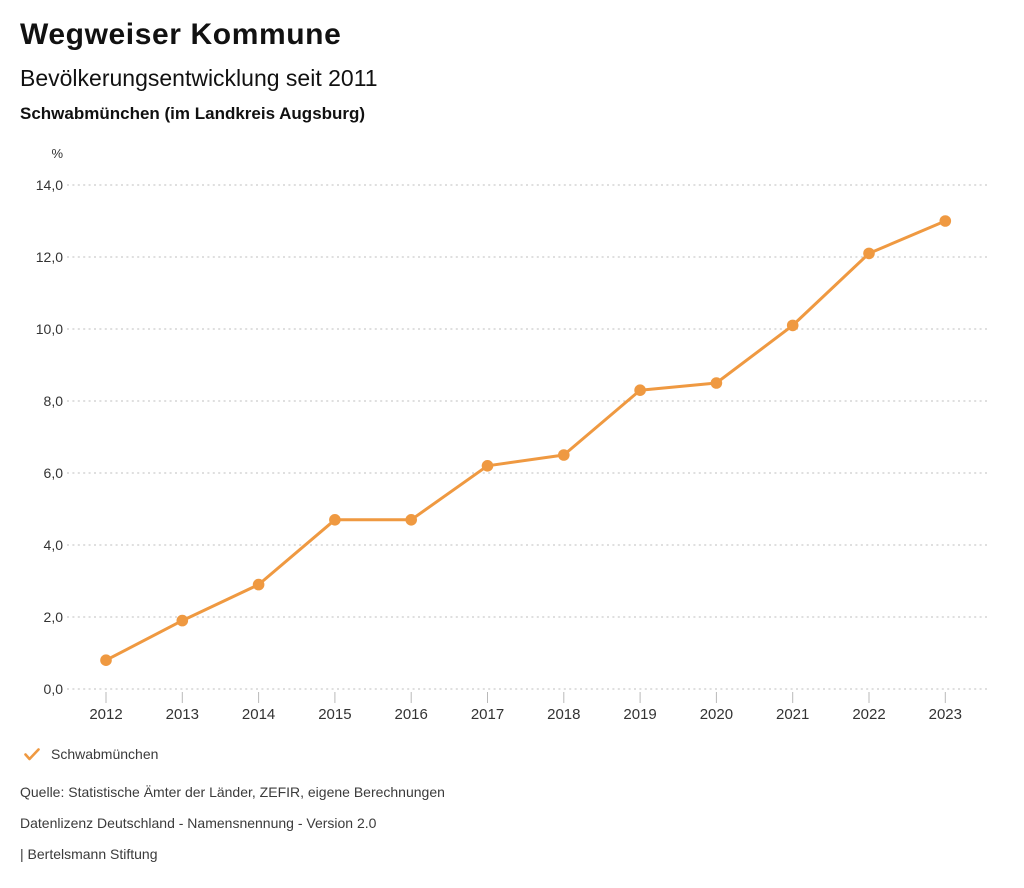 This screenshot has width=1024, height=888. What do you see at coordinates (640, 390) in the screenshot?
I see `data-point-2019` at bounding box center [640, 390].